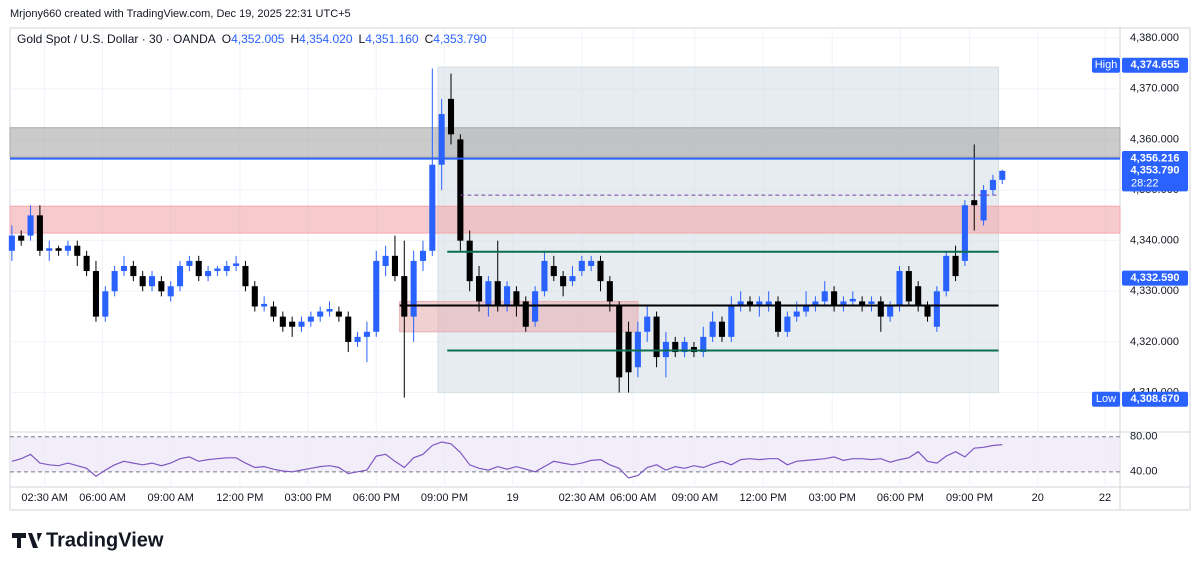 This screenshot has width=1200, height=569. Describe the element at coordinates (1154, 89) in the screenshot. I see `y-tick-label: 4,370.000` at that location.